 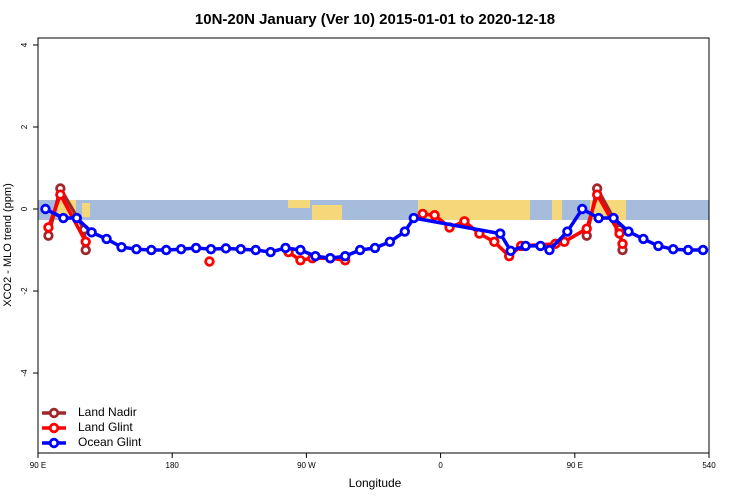 What do you see at coordinates (107, 412) in the screenshot?
I see `legend-label: Land Nadir` at bounding box center [107, 412].